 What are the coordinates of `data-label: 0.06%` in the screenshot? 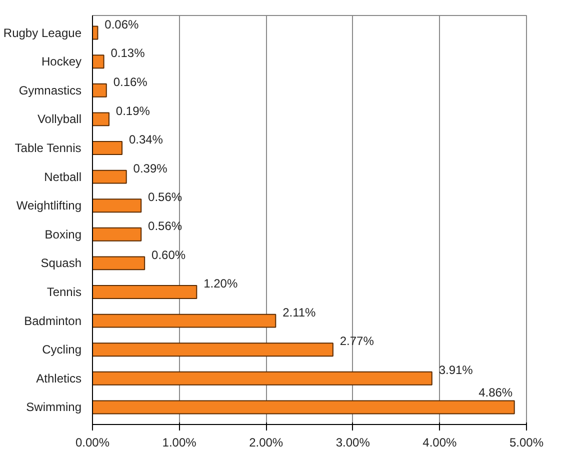 It's located at (122, 24).